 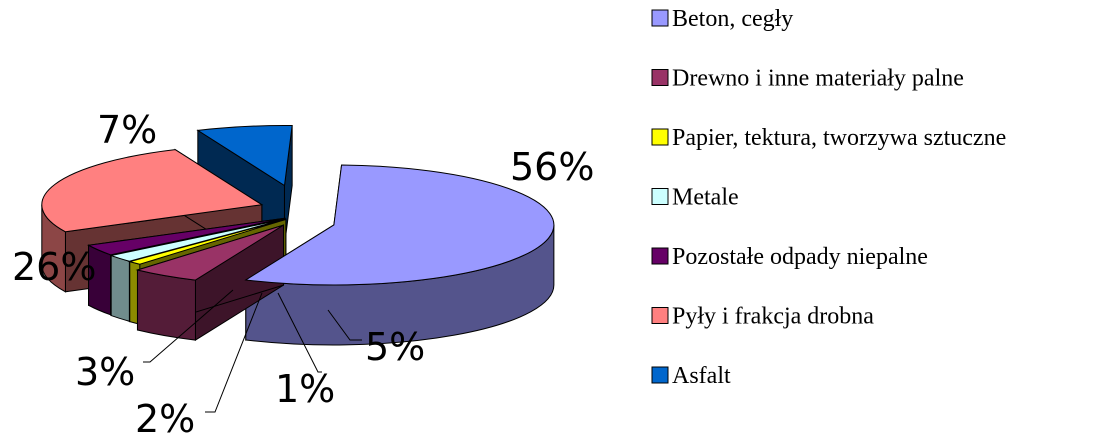 What do you see at coordinates (188, 326) in the screenshot?
I see `leader-line-pozosta-e-odpady-niepalne` at bounding box center [188, 326].